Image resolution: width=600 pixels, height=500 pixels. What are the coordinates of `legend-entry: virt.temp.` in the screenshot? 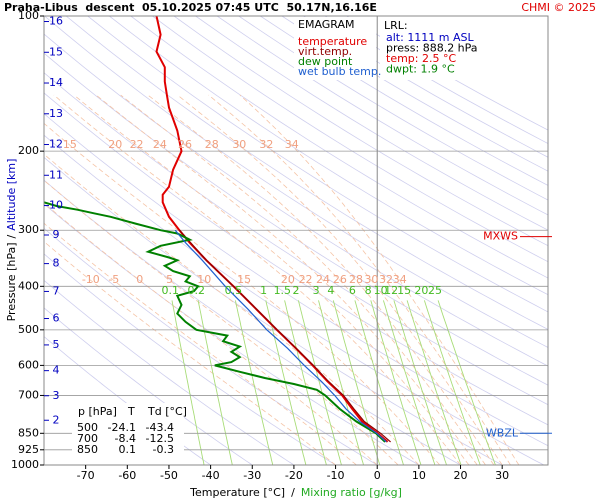 It's located at (325, 51).